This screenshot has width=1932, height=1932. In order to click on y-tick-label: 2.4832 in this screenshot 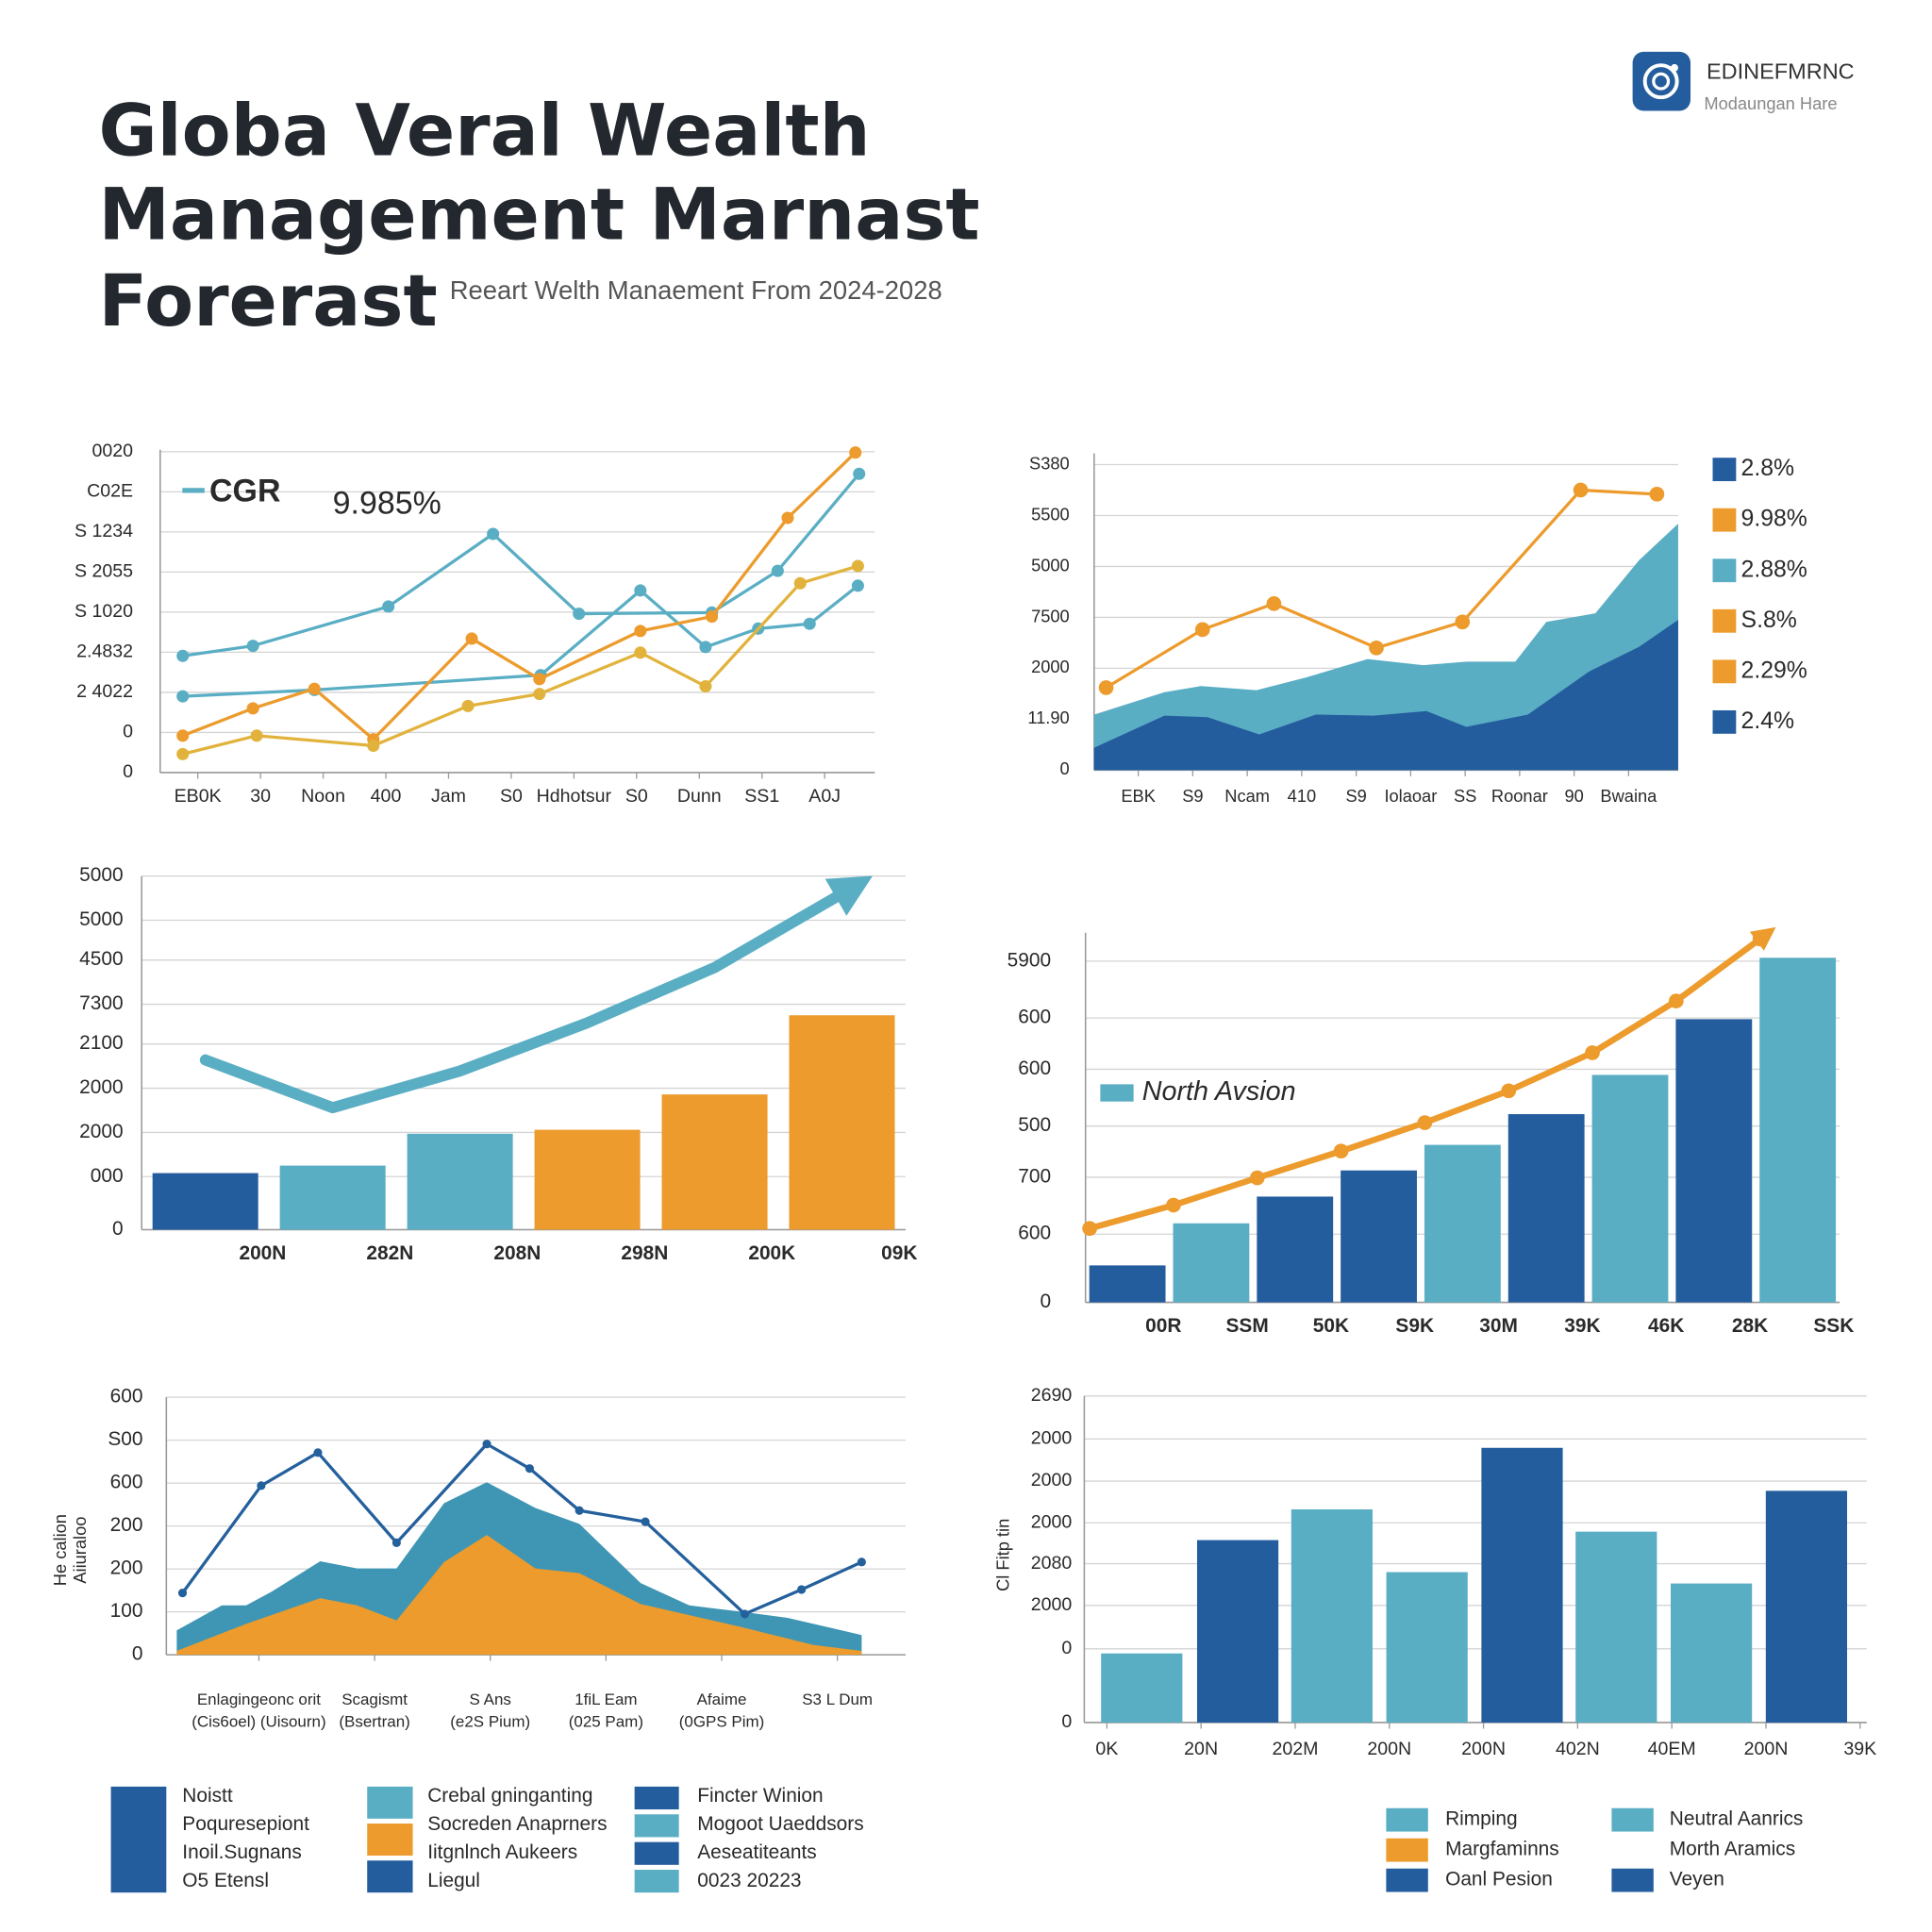, I will do `click(105, 652)`.